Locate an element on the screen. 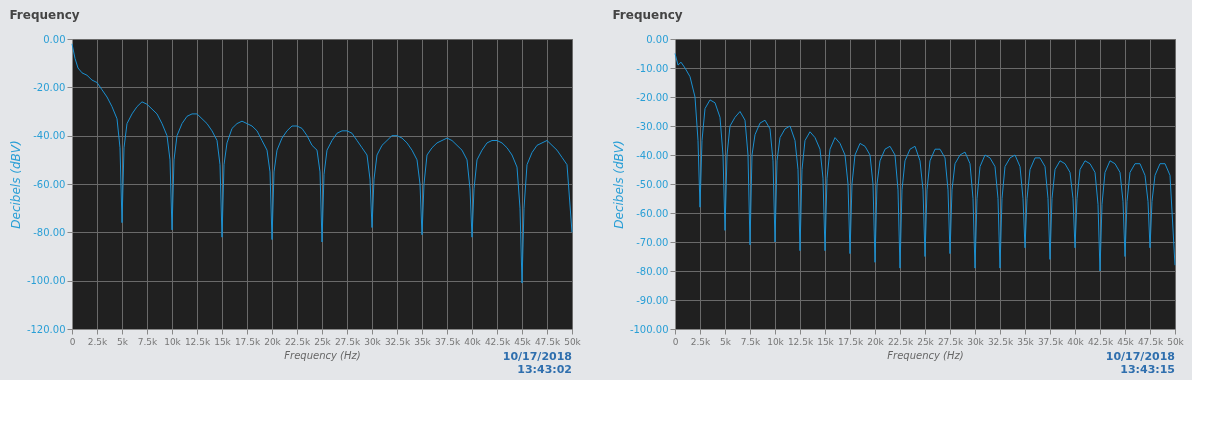 Image resolution: width=1226 pixels, height=445 pixels. y-tick-label: -120.00 is located at coordinates (46, 329).